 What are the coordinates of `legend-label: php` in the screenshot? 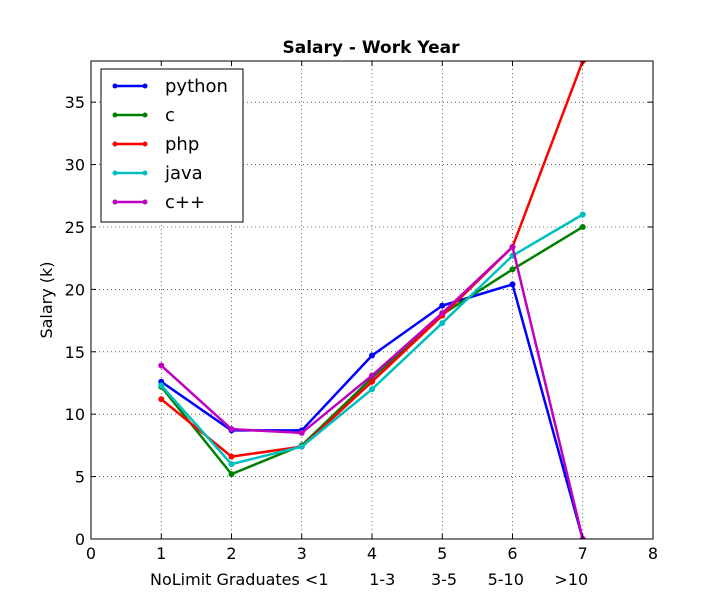 It's located at (182, 144).